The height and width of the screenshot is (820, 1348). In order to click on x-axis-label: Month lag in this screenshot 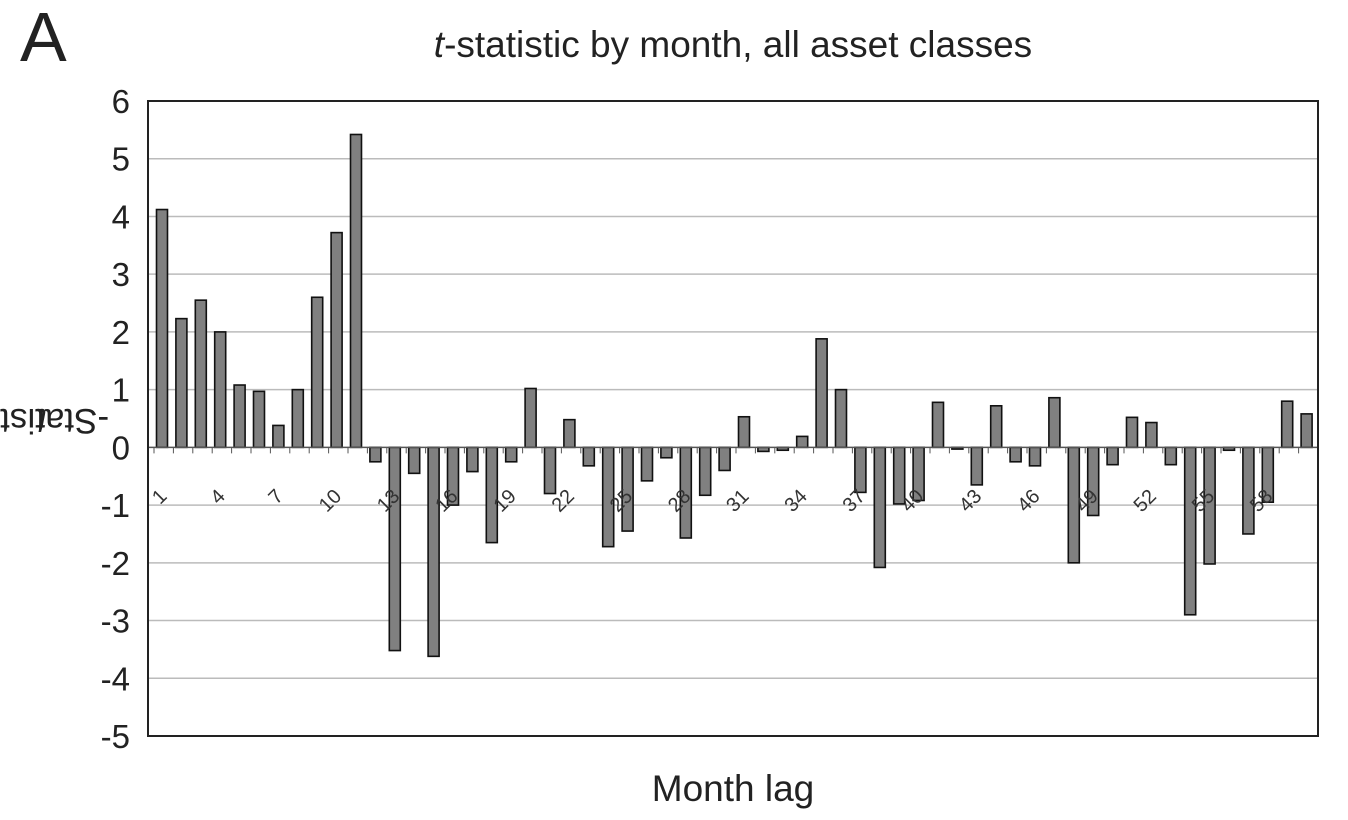, I will do `click(733, 788)`.